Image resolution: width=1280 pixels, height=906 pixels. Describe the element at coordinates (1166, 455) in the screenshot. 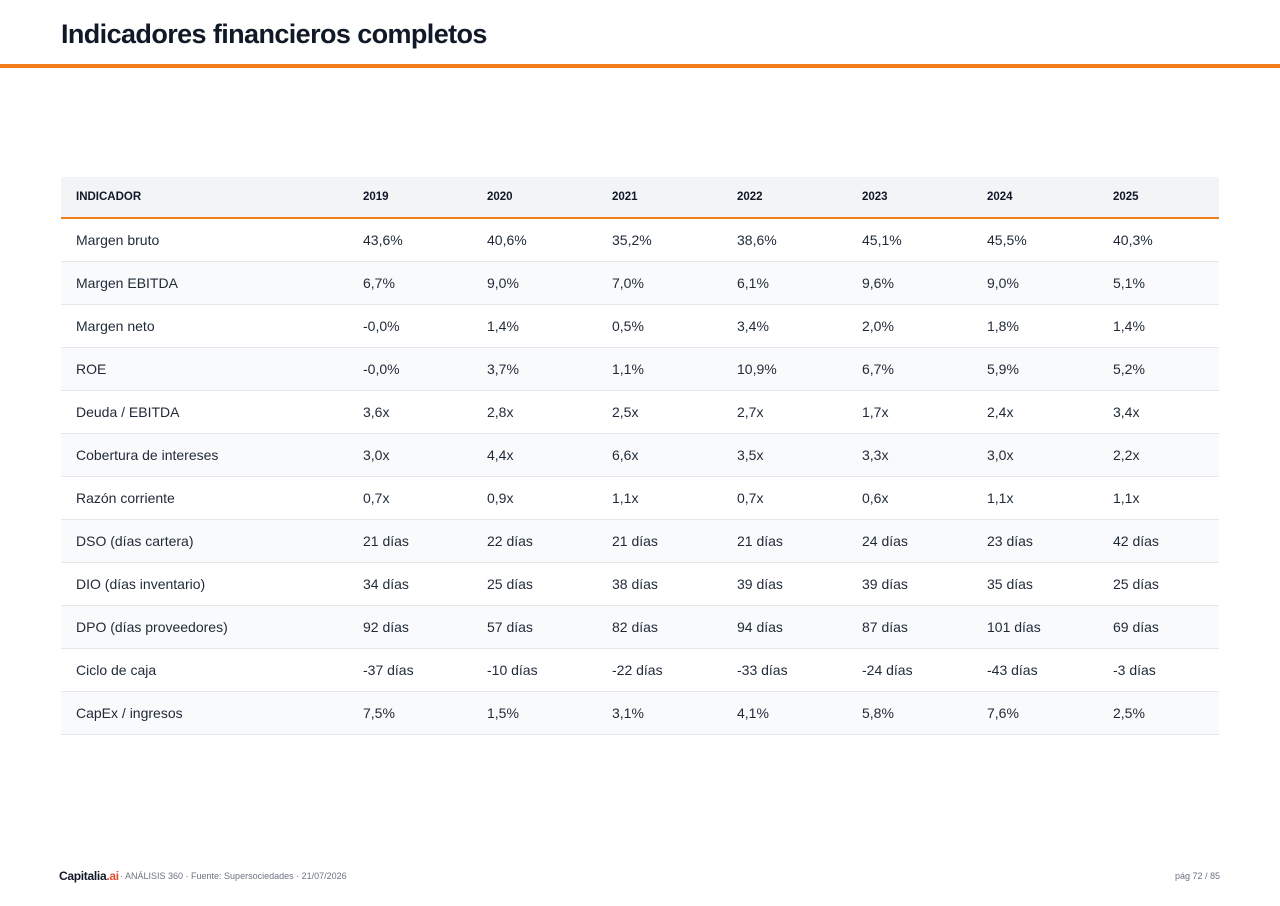

I see `value-cell: 2,2x` at that location.